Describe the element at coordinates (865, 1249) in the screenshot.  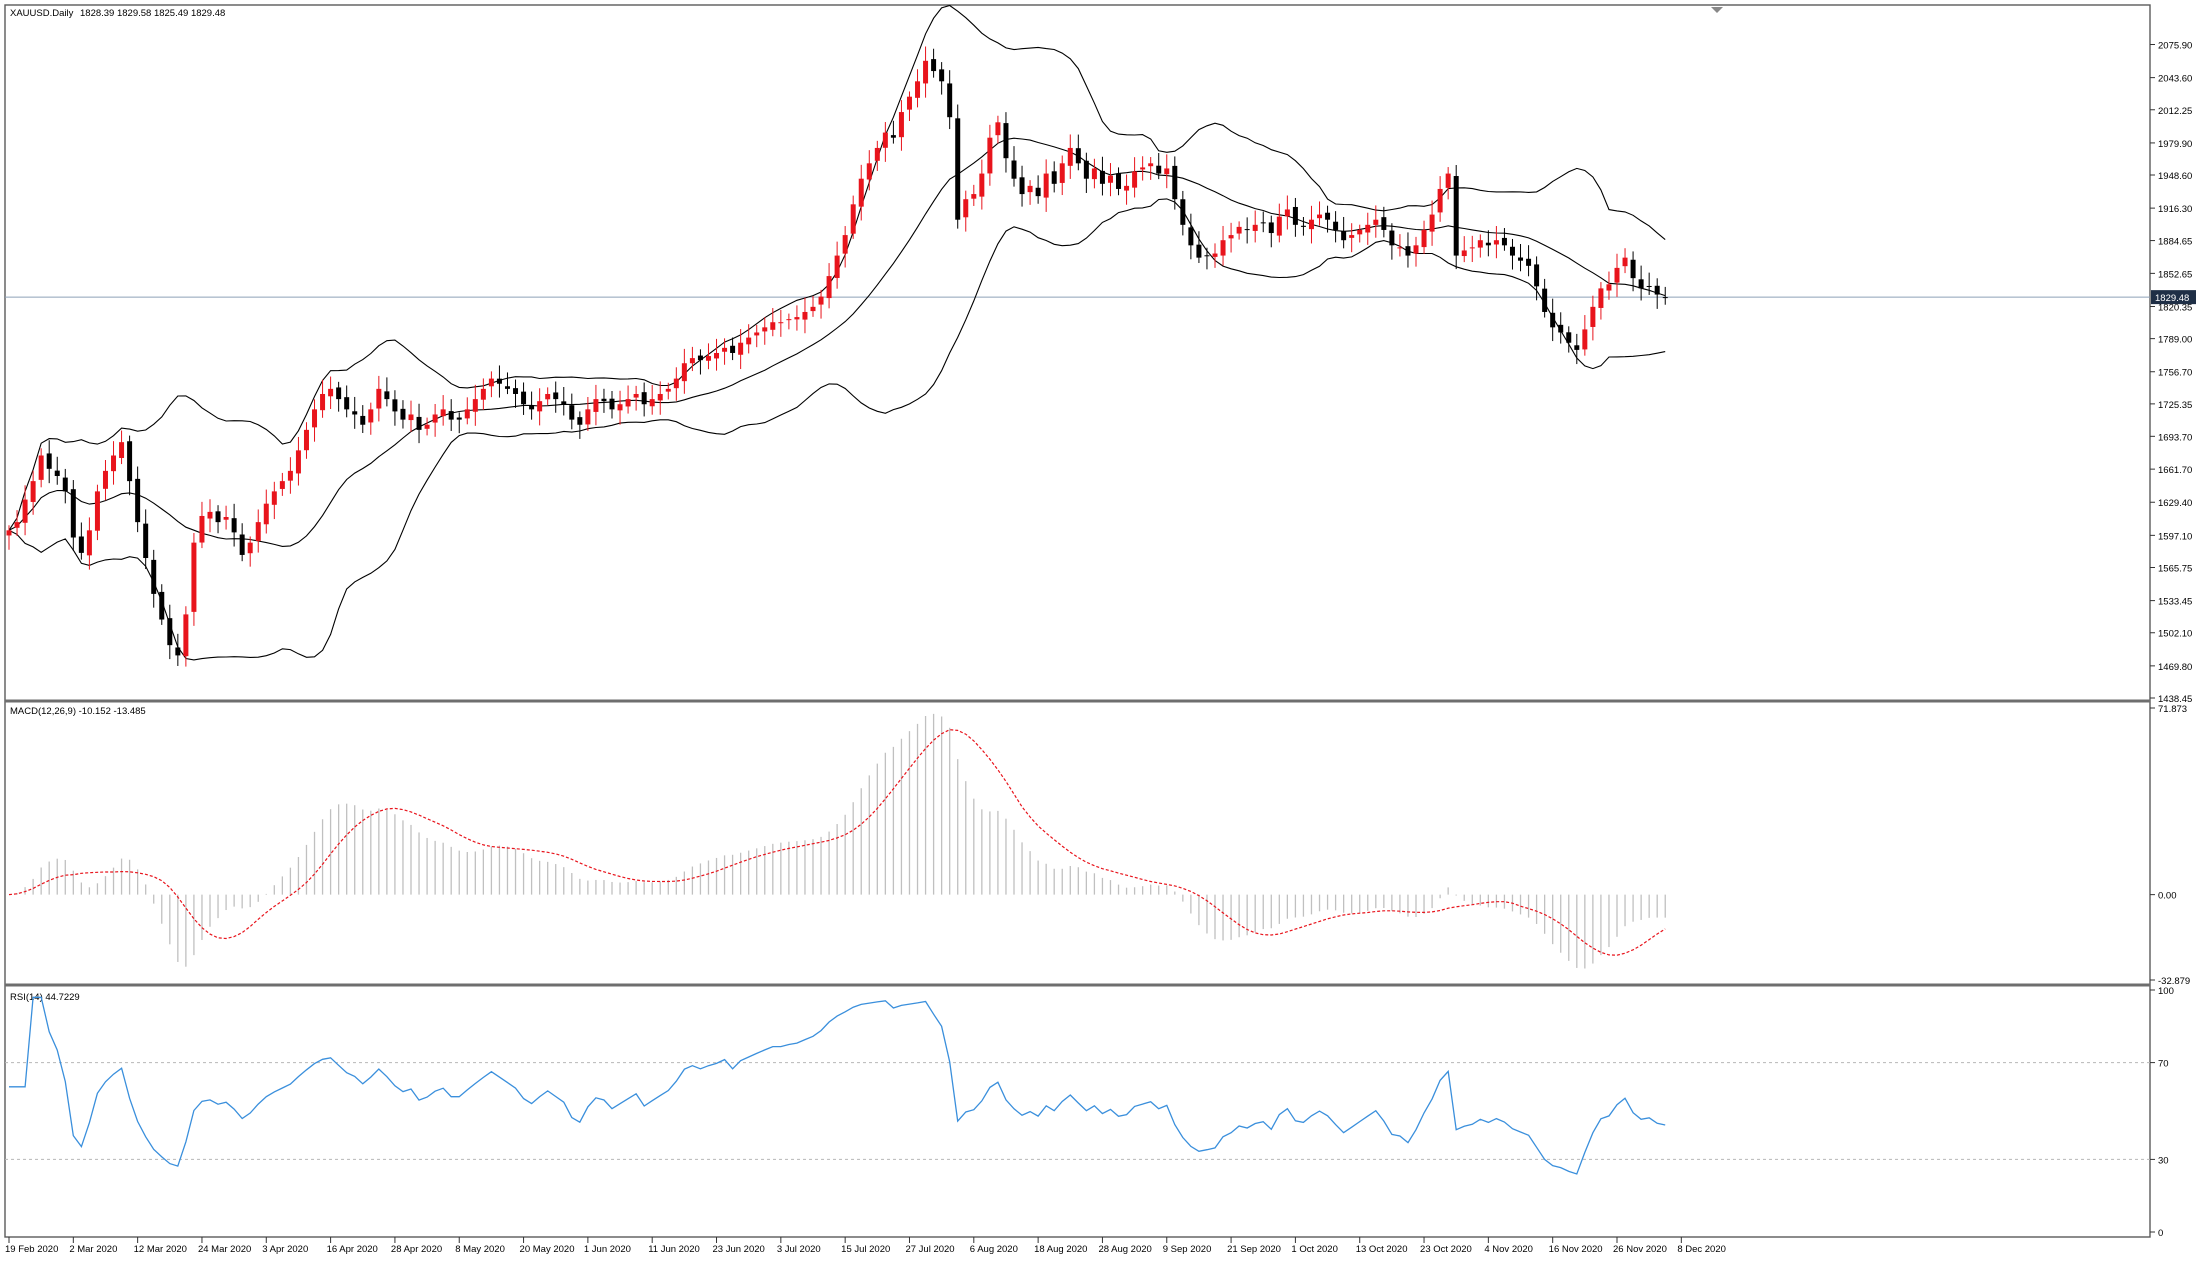
I see `date-tick-label: 15 Jul 2020` at that location.